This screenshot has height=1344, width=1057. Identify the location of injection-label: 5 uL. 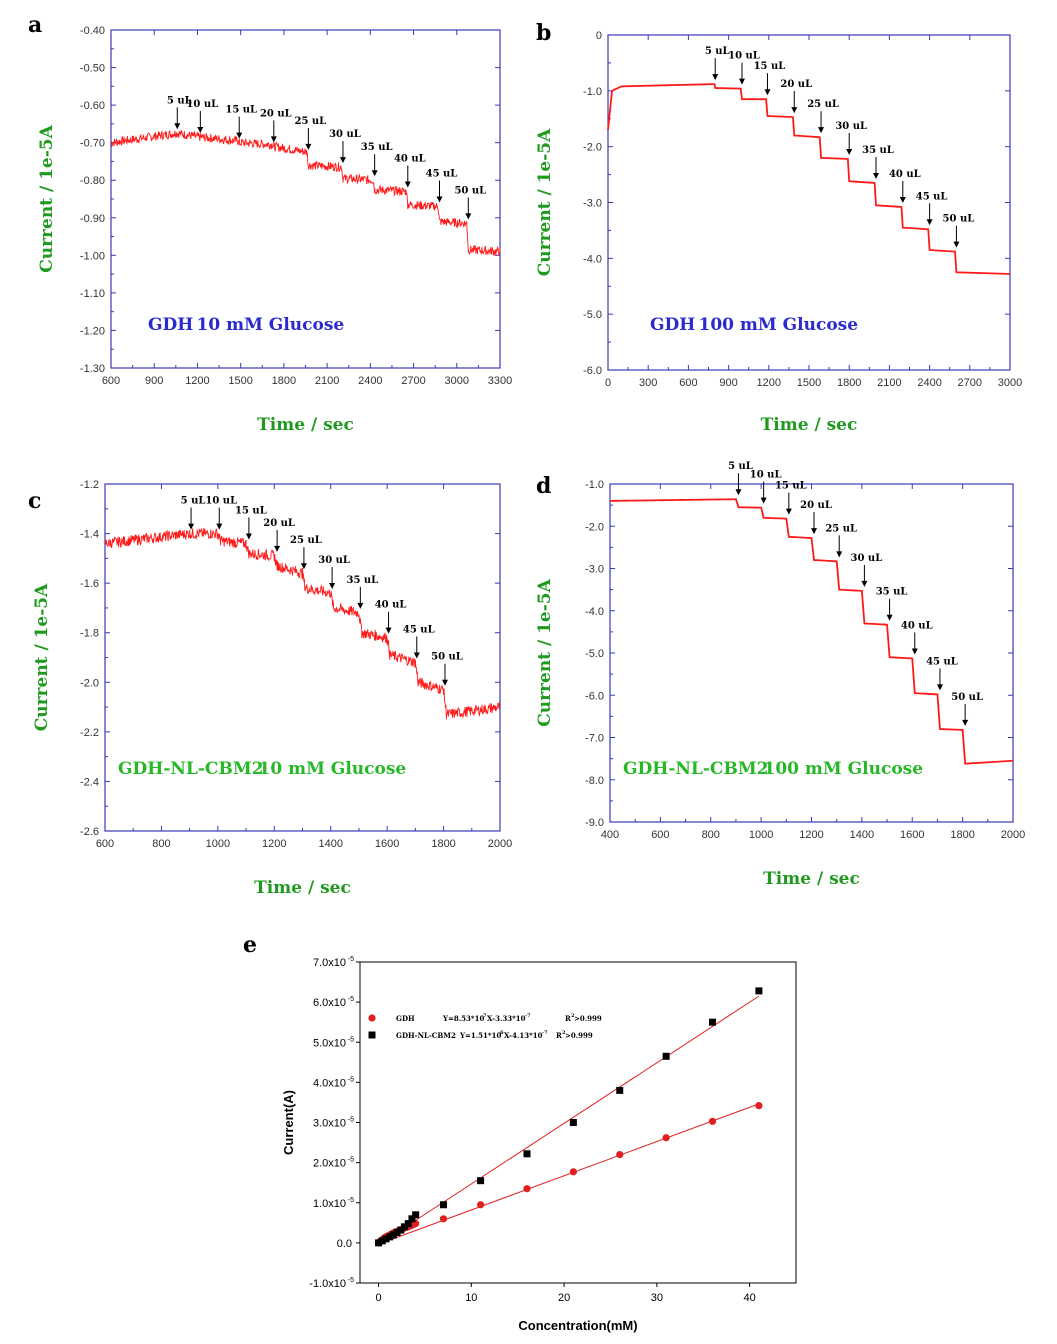
(179, 100).